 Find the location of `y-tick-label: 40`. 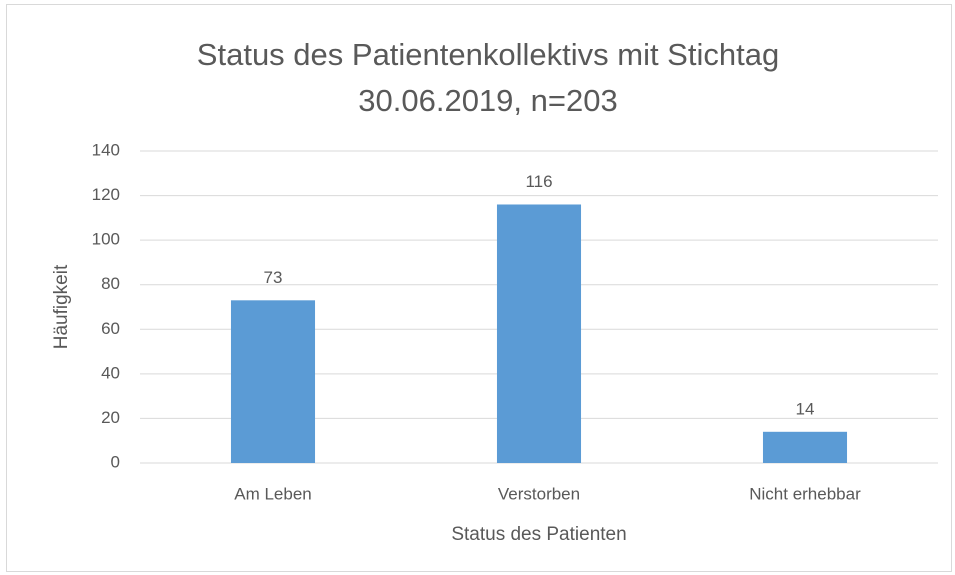

y-tick-label: 40 is located at coordinates (110, 372).